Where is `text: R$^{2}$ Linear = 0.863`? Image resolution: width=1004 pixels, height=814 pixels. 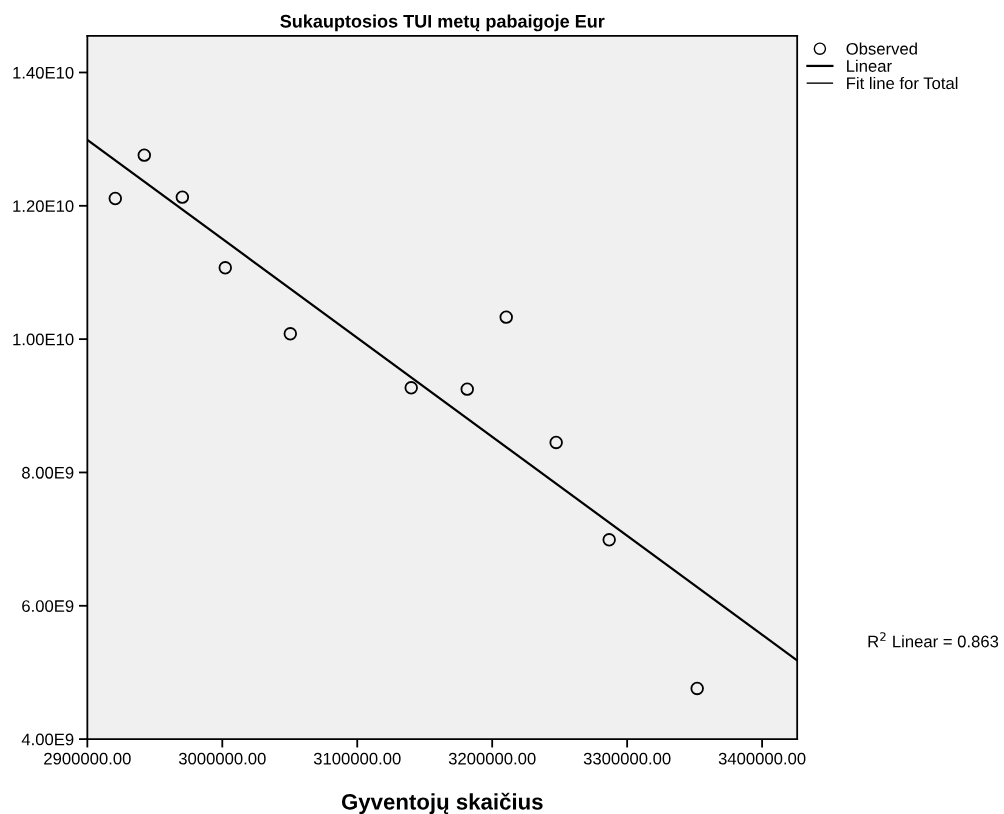
text: R$^{2}$ Linear = 0.863 is located at coordinates (933, 640).